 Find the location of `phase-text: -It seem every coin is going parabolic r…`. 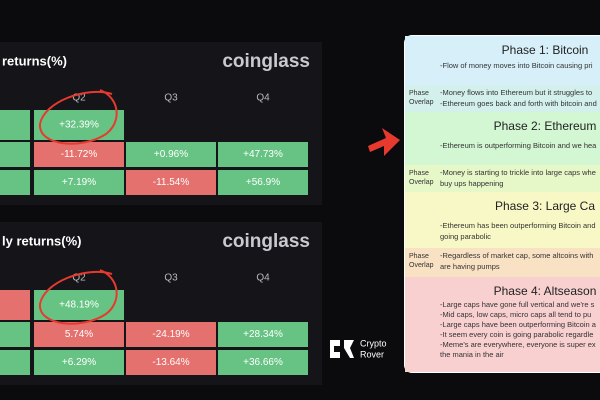

phase-text: -It seem every coin is going parabolic r… is located at coordinates (516, 334).